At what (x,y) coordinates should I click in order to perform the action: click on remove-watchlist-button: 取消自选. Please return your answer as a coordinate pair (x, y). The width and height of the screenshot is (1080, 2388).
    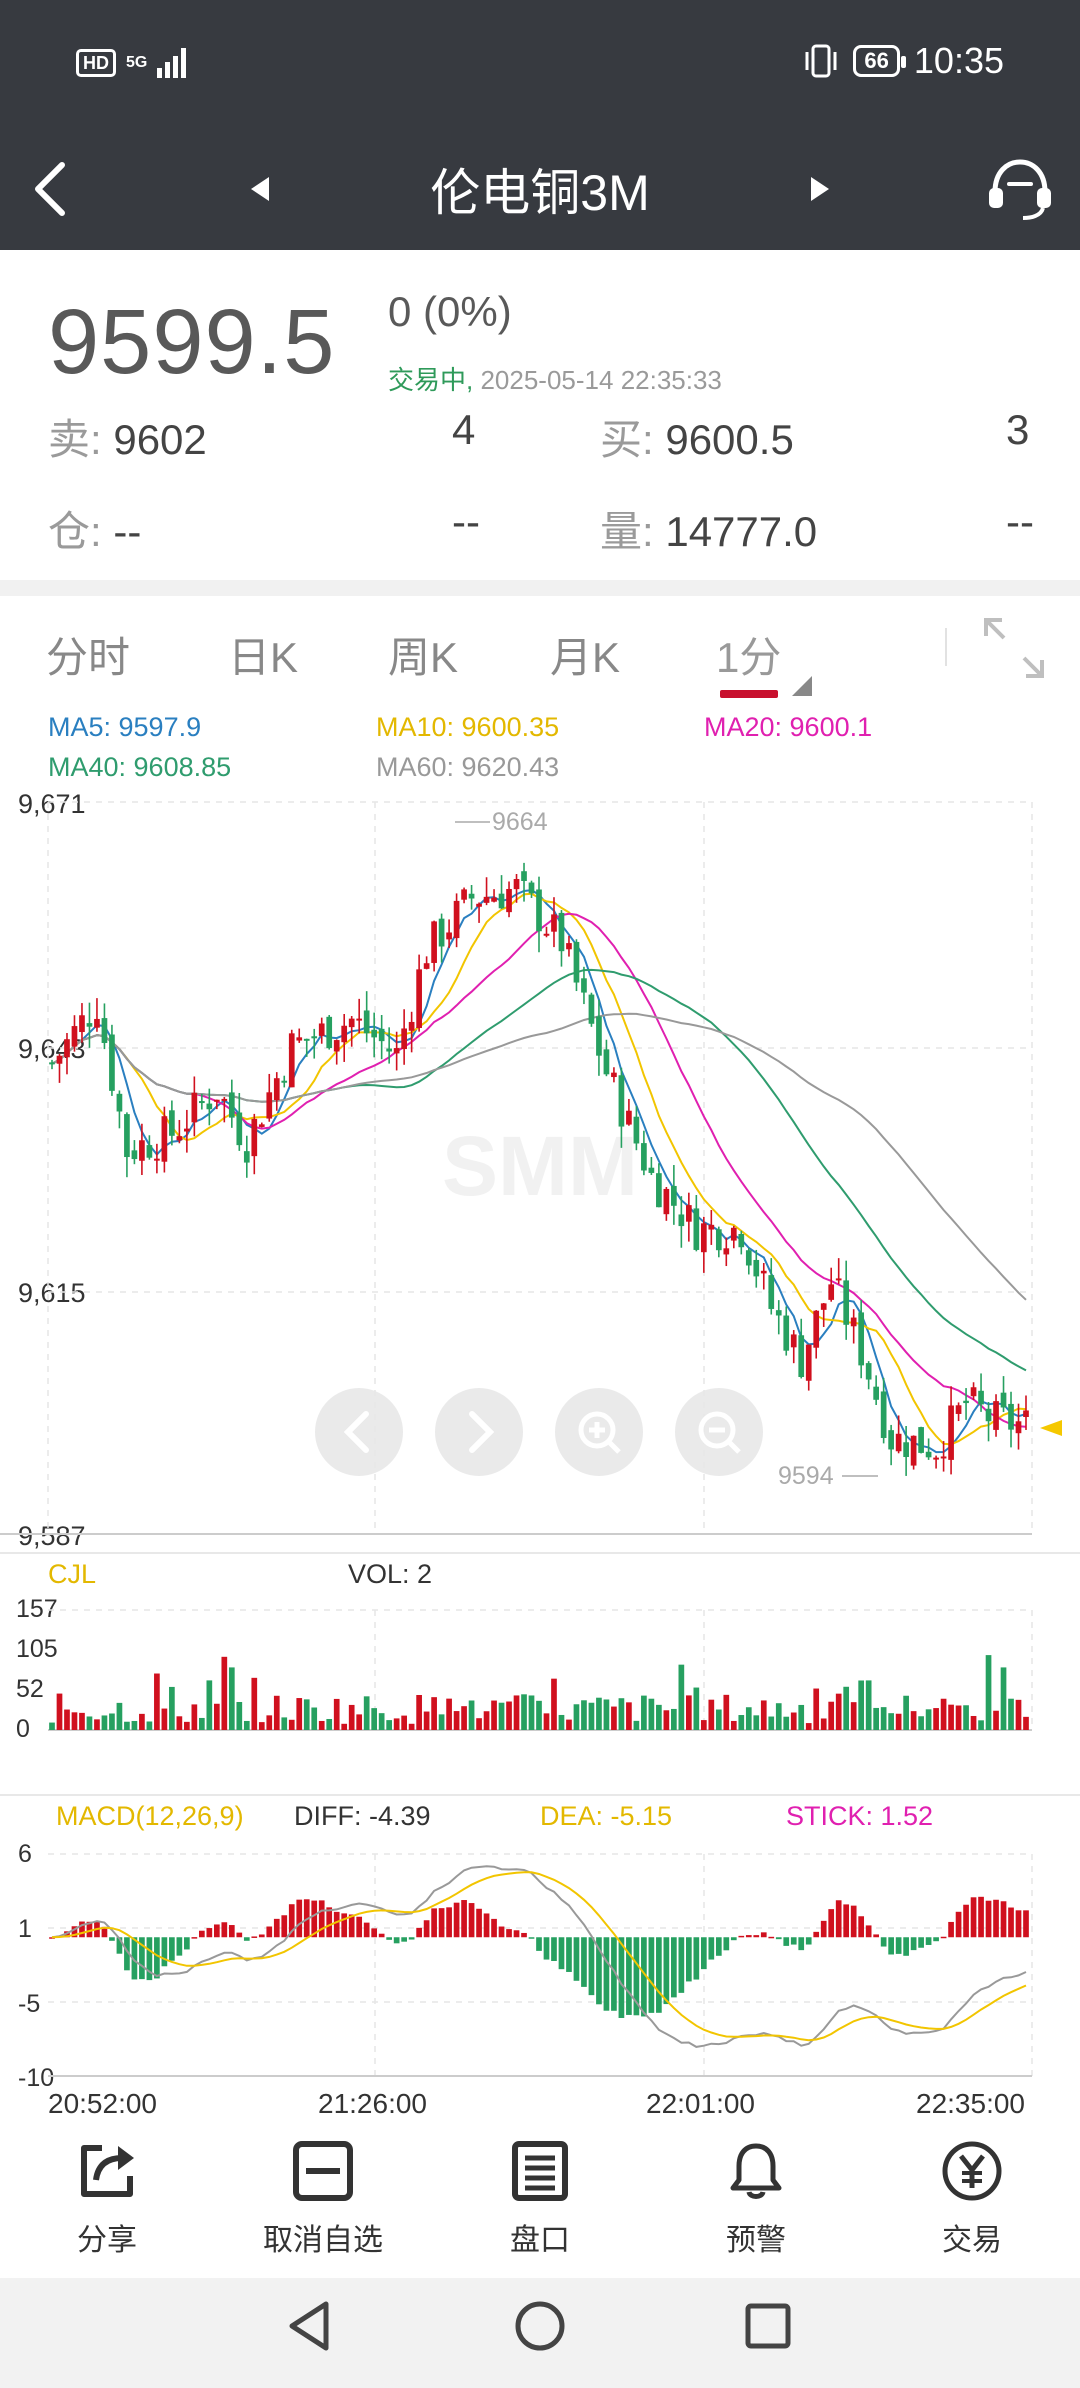
    Looking at the image, I should click on (323, 2199).